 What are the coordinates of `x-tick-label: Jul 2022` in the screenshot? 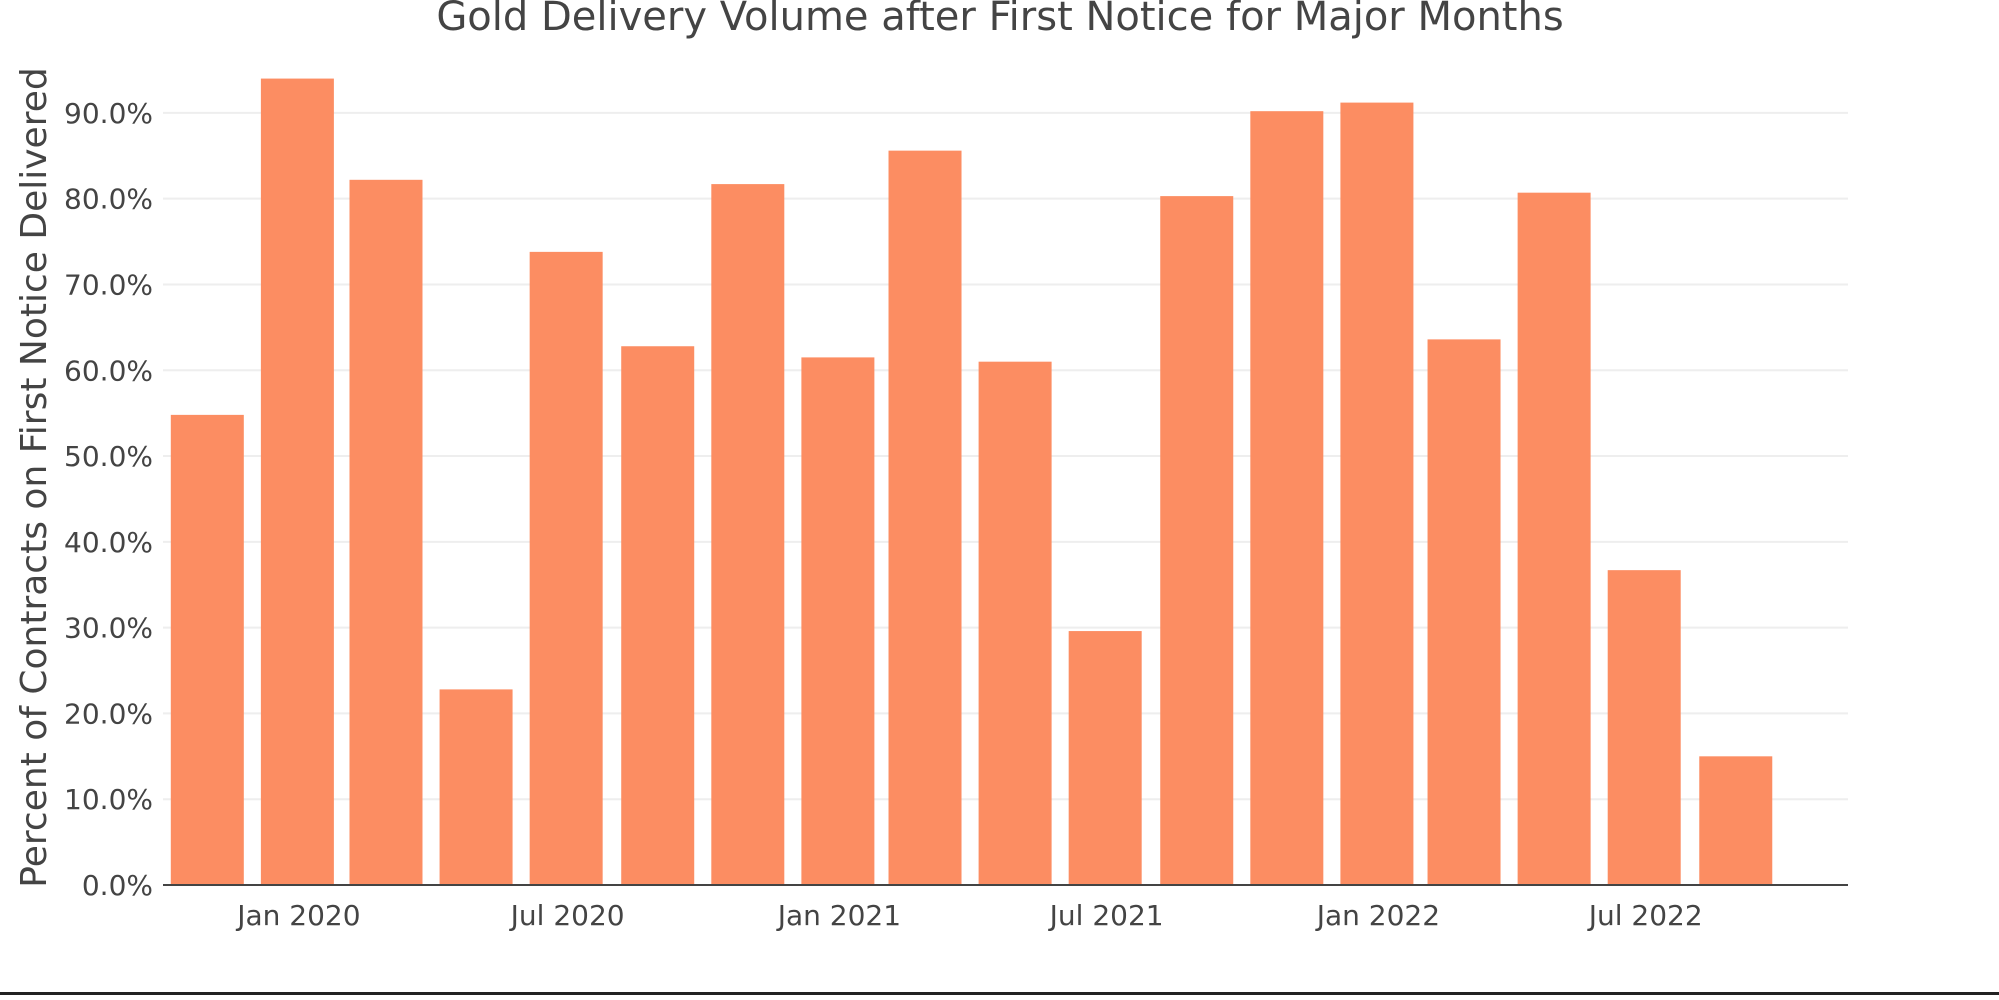 It's located at (1645, 915).